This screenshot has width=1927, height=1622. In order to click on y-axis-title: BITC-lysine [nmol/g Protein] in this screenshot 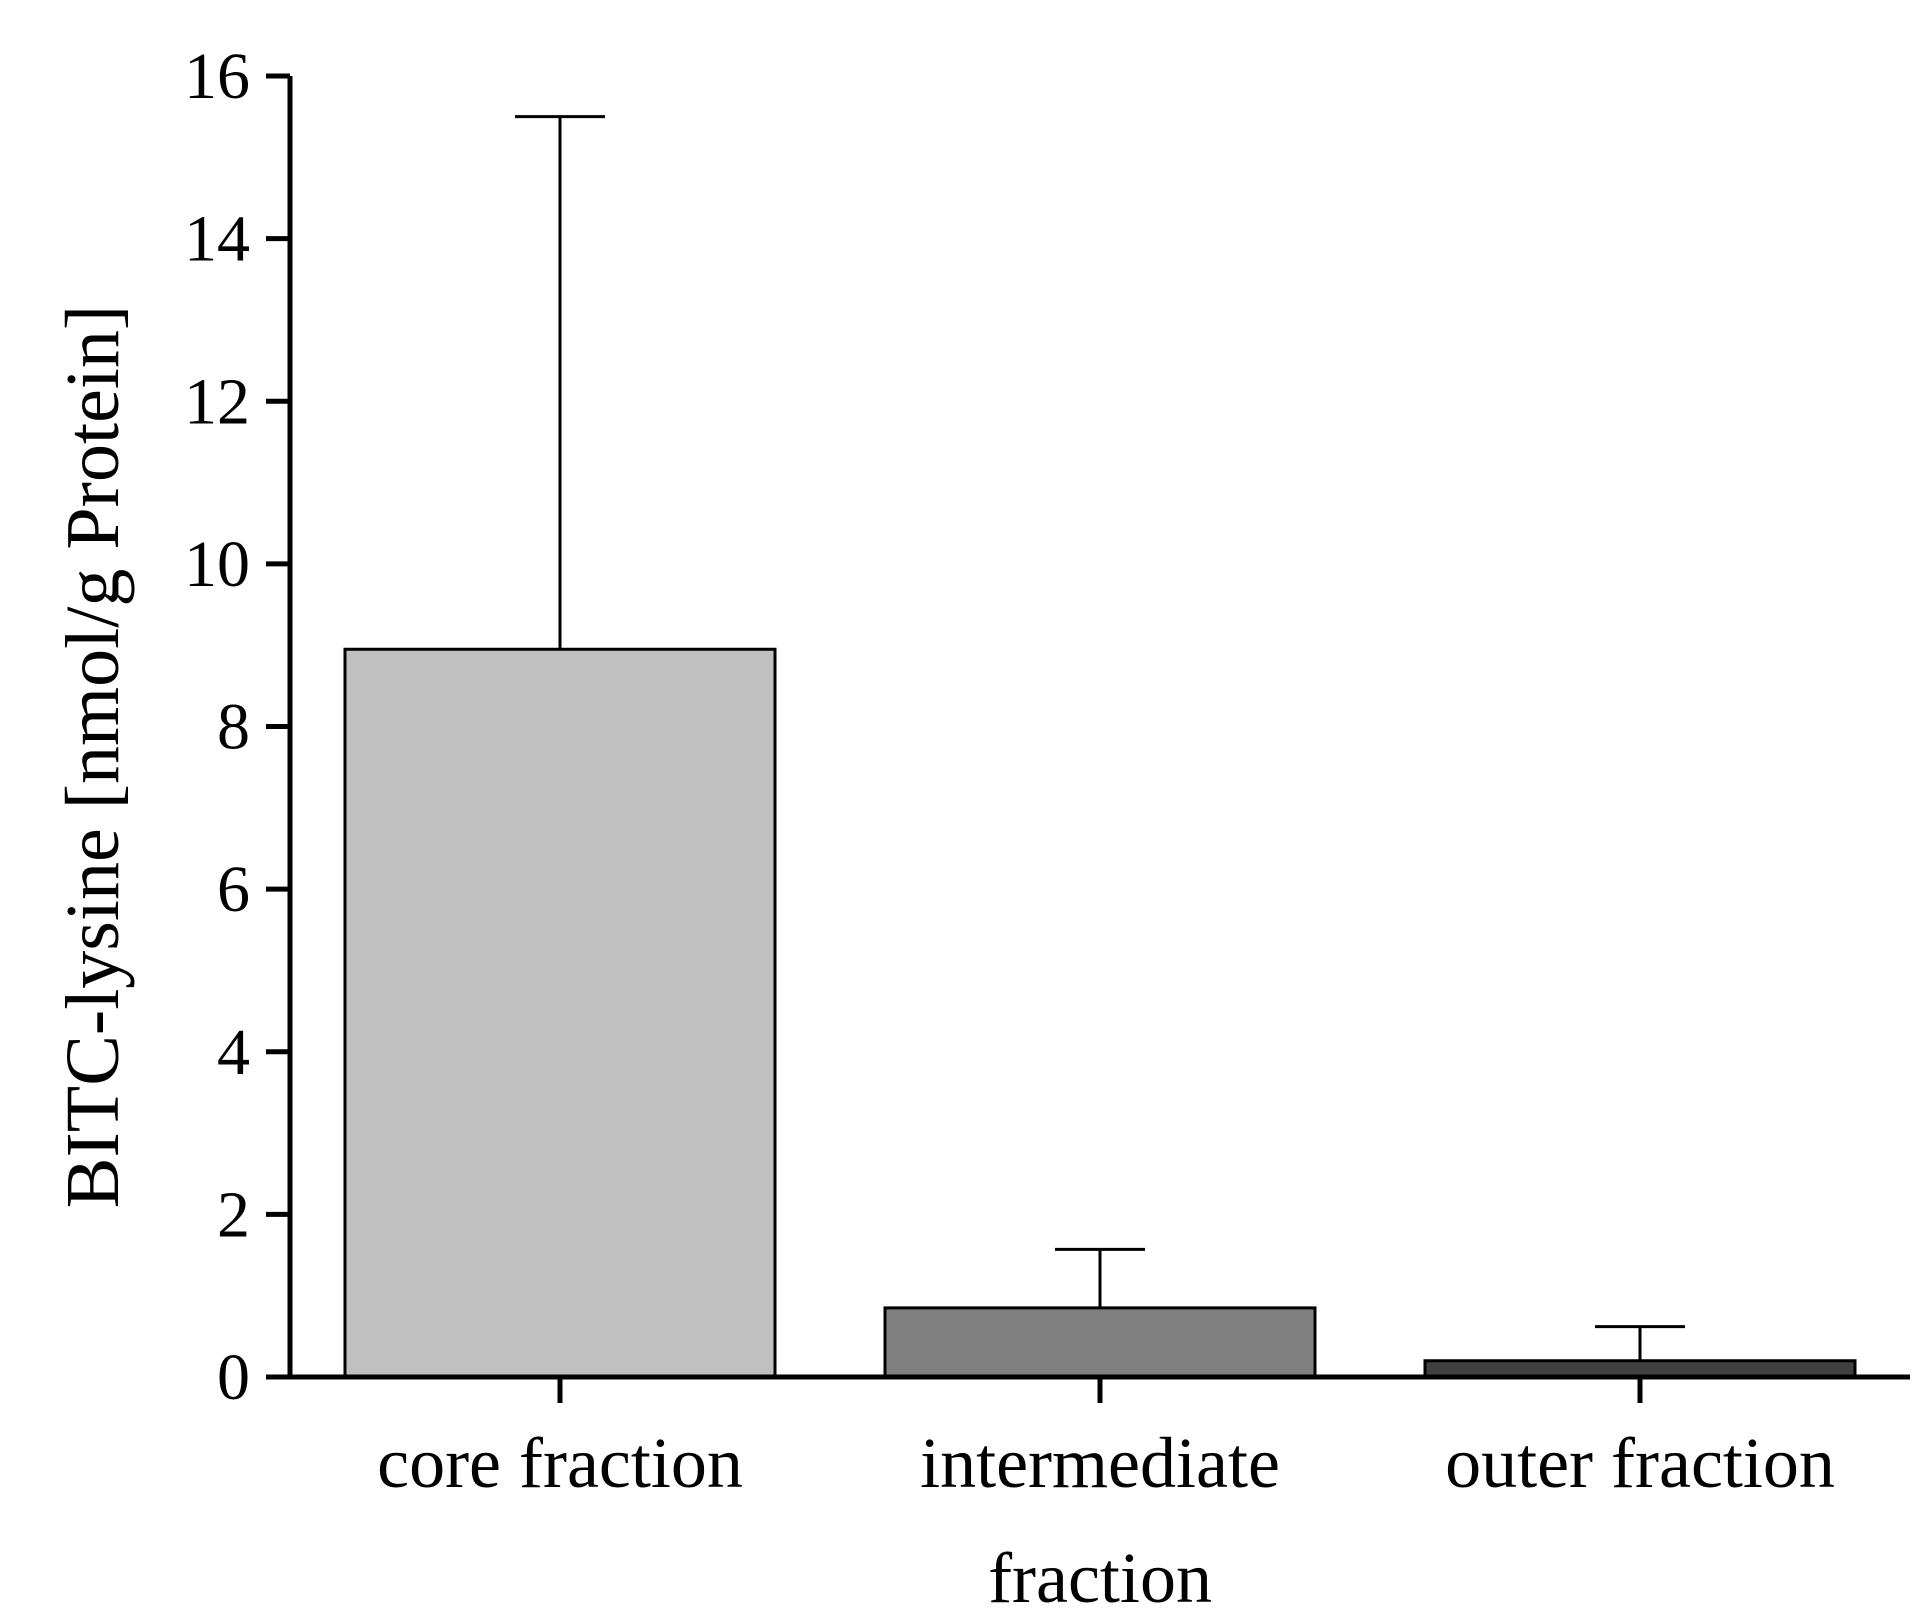, I will do `click(93, 756)`.